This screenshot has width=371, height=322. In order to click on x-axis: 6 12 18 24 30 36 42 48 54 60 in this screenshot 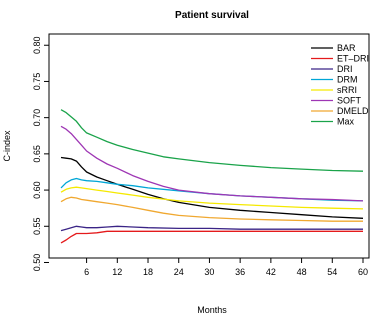, I will do `click(226, 267)`.